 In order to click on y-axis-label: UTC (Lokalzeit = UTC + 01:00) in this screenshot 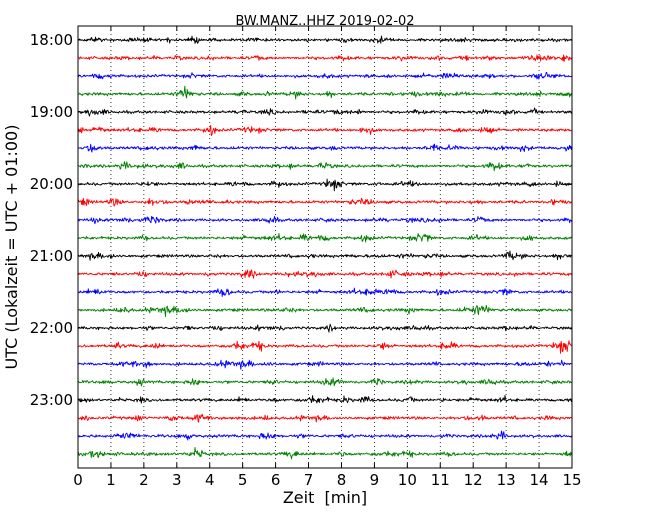, I will do `click(11, 247)`.